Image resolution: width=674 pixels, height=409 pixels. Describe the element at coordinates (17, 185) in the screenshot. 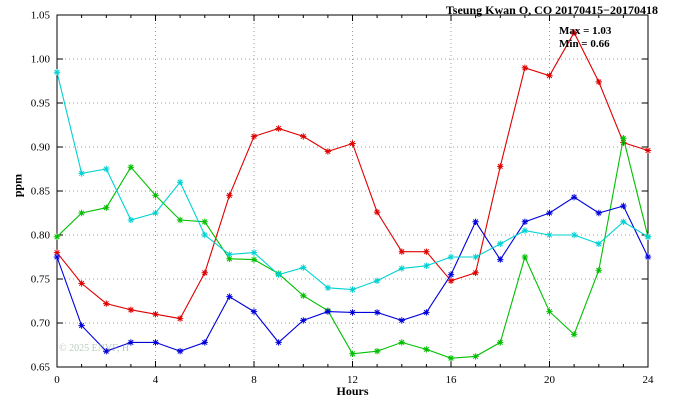

I see `y-axis-label: ppm` at that location.